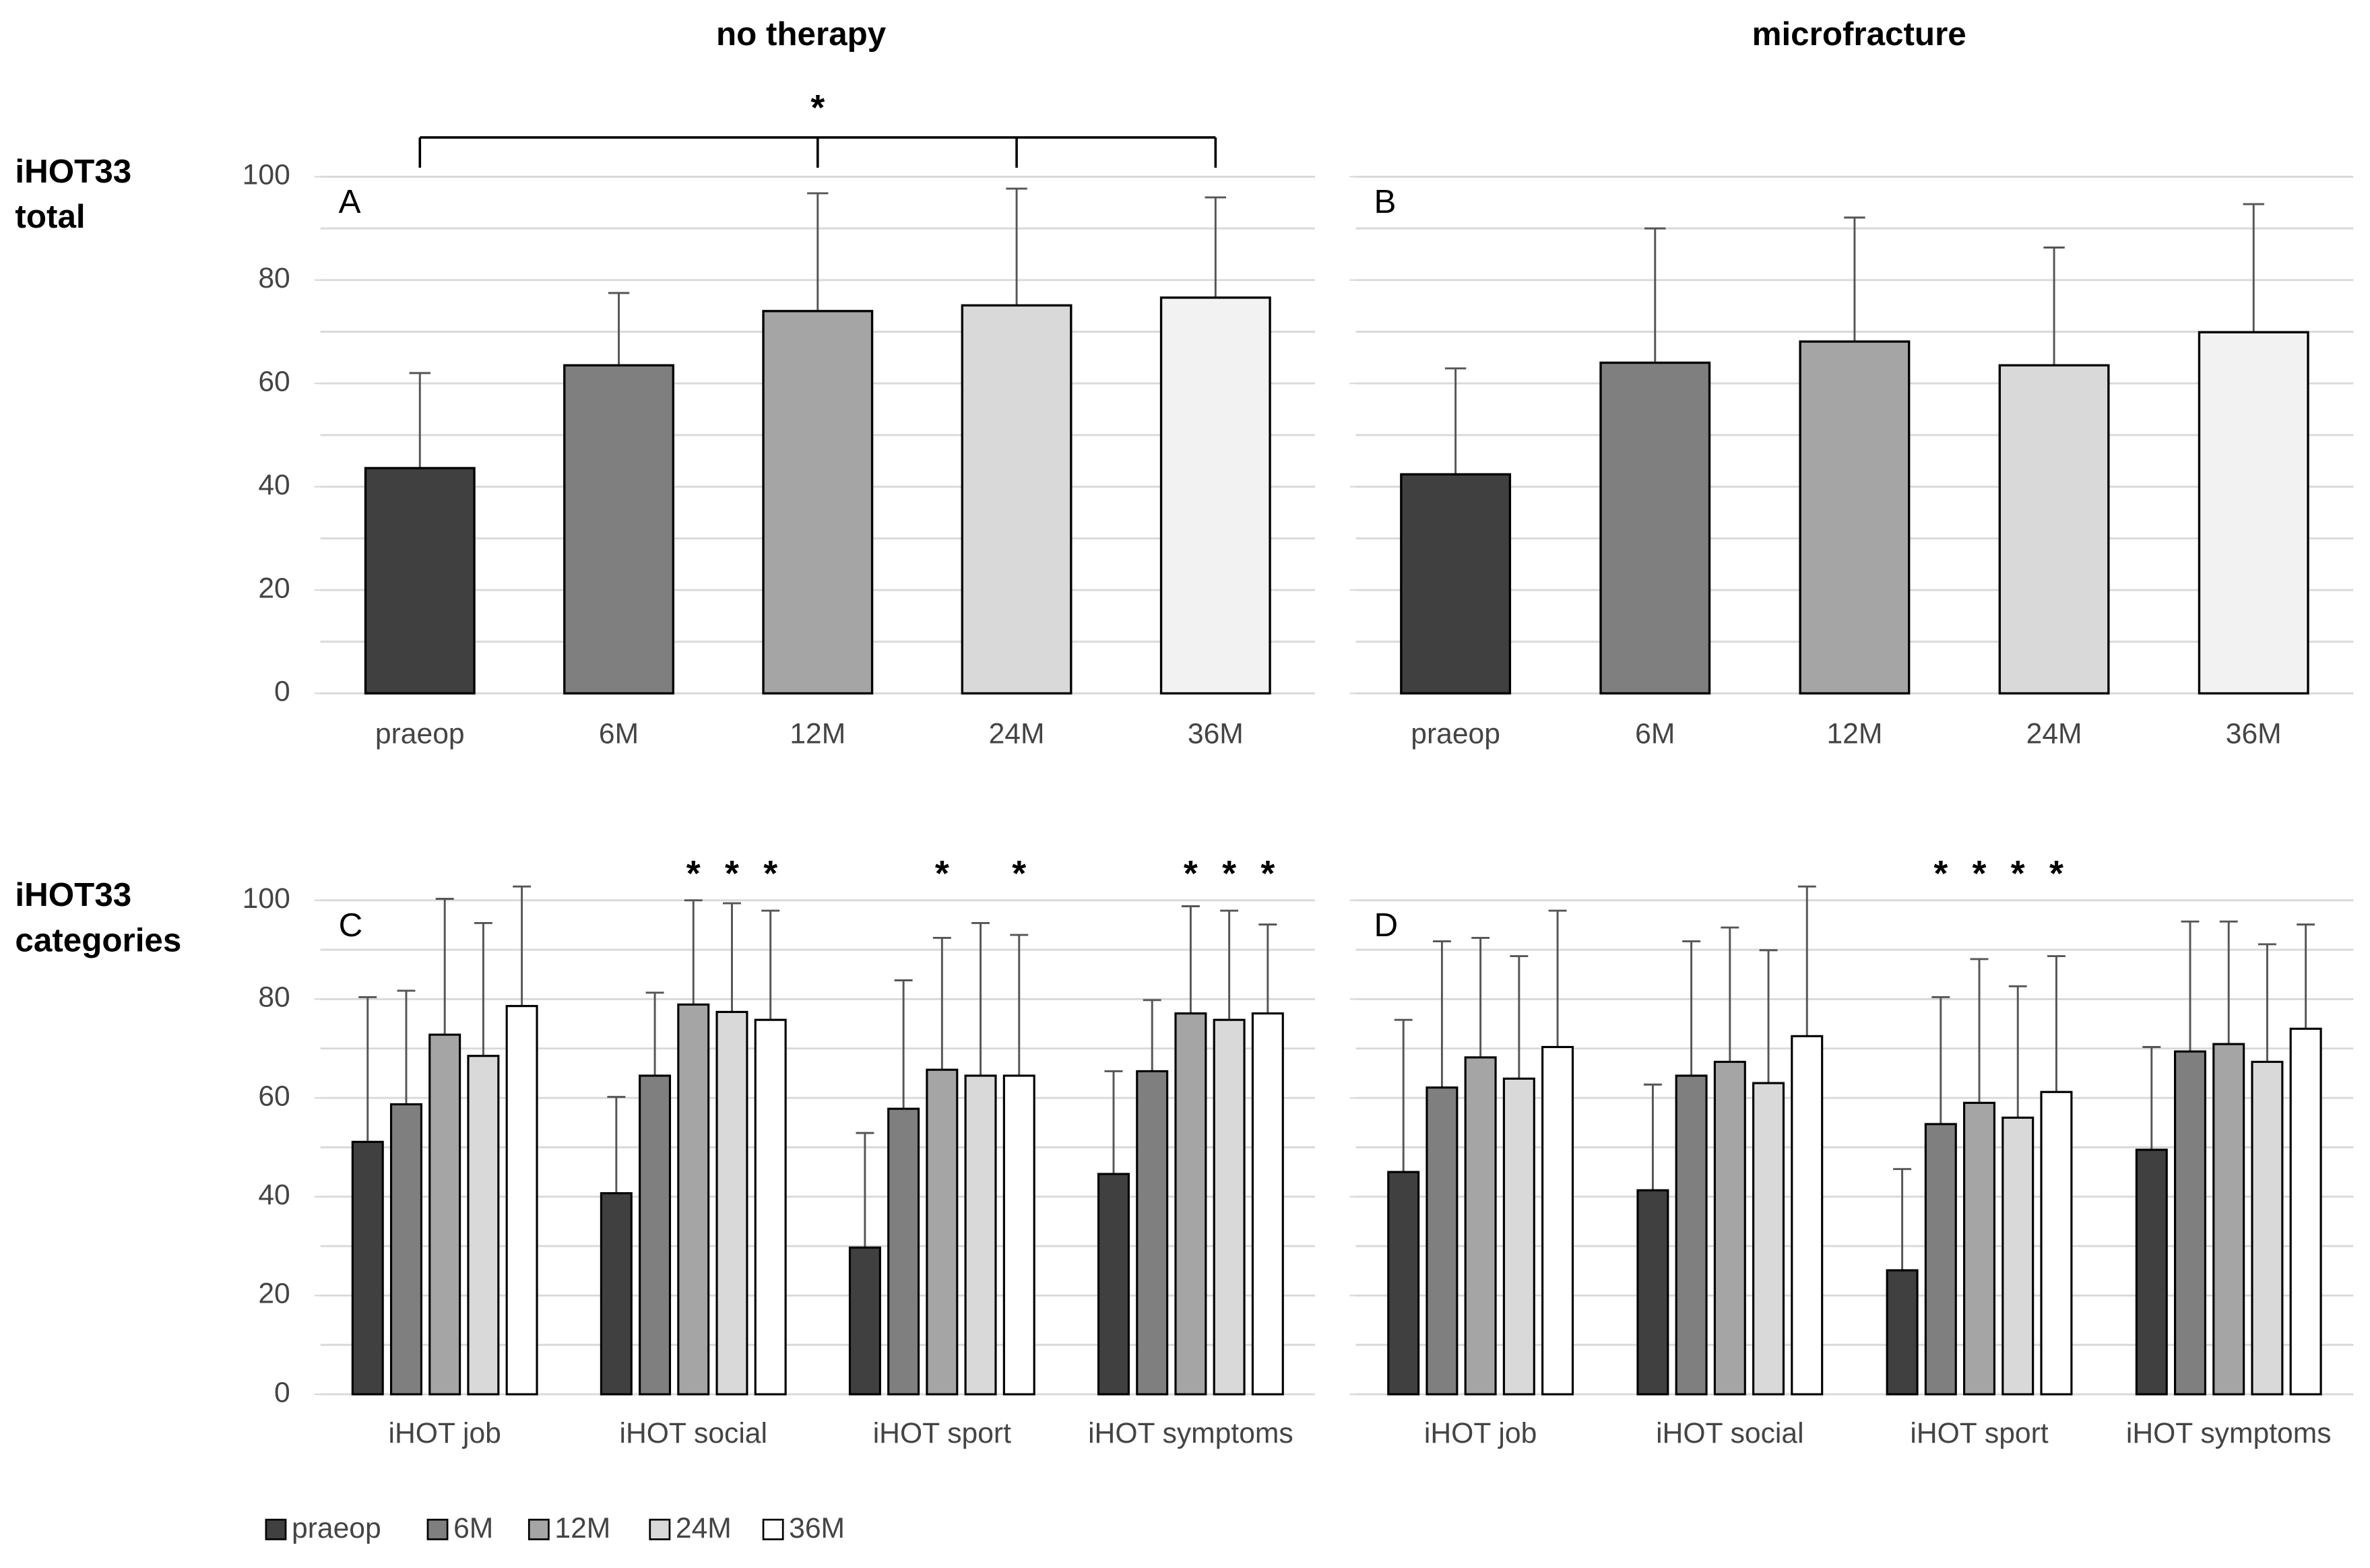 The width and height of the screenshot is (2370, 1568). I want to click on row-title: categories, so click(98, 941).